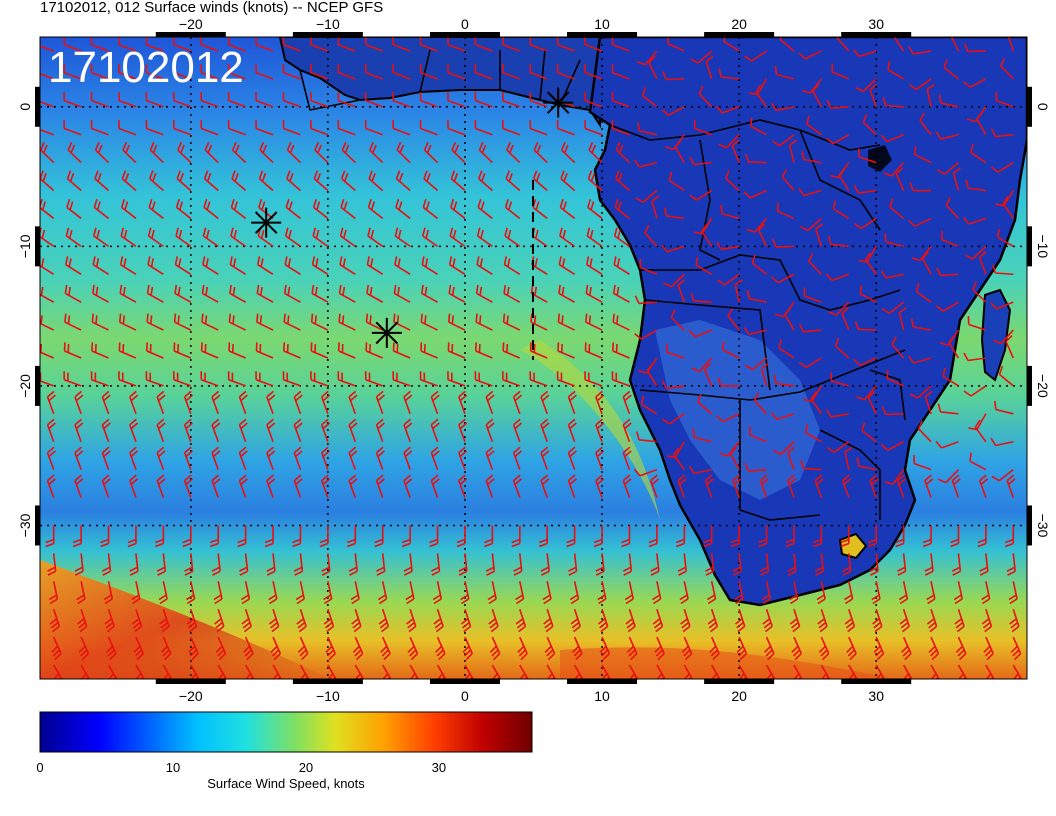 The height and width of the screenshot is (816, 1056). Describe the element at coordinates (185, 619) in the screenshot. I see `strong-wind-area-southwest` at that location.